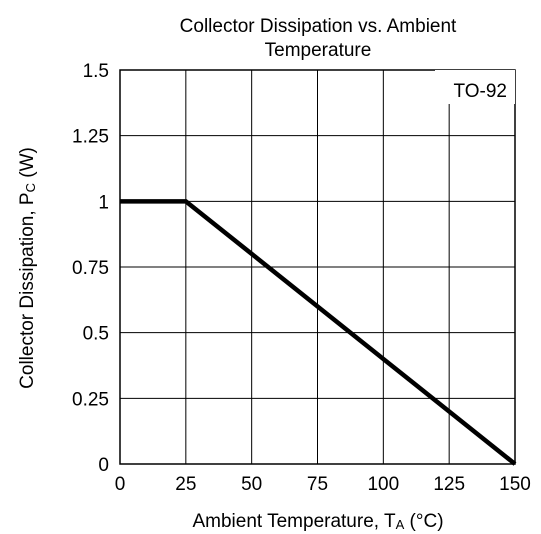  Describe the element at coordinates (90, 399) in the screenshot. I see `y-tick-label: 0.25` at that location.